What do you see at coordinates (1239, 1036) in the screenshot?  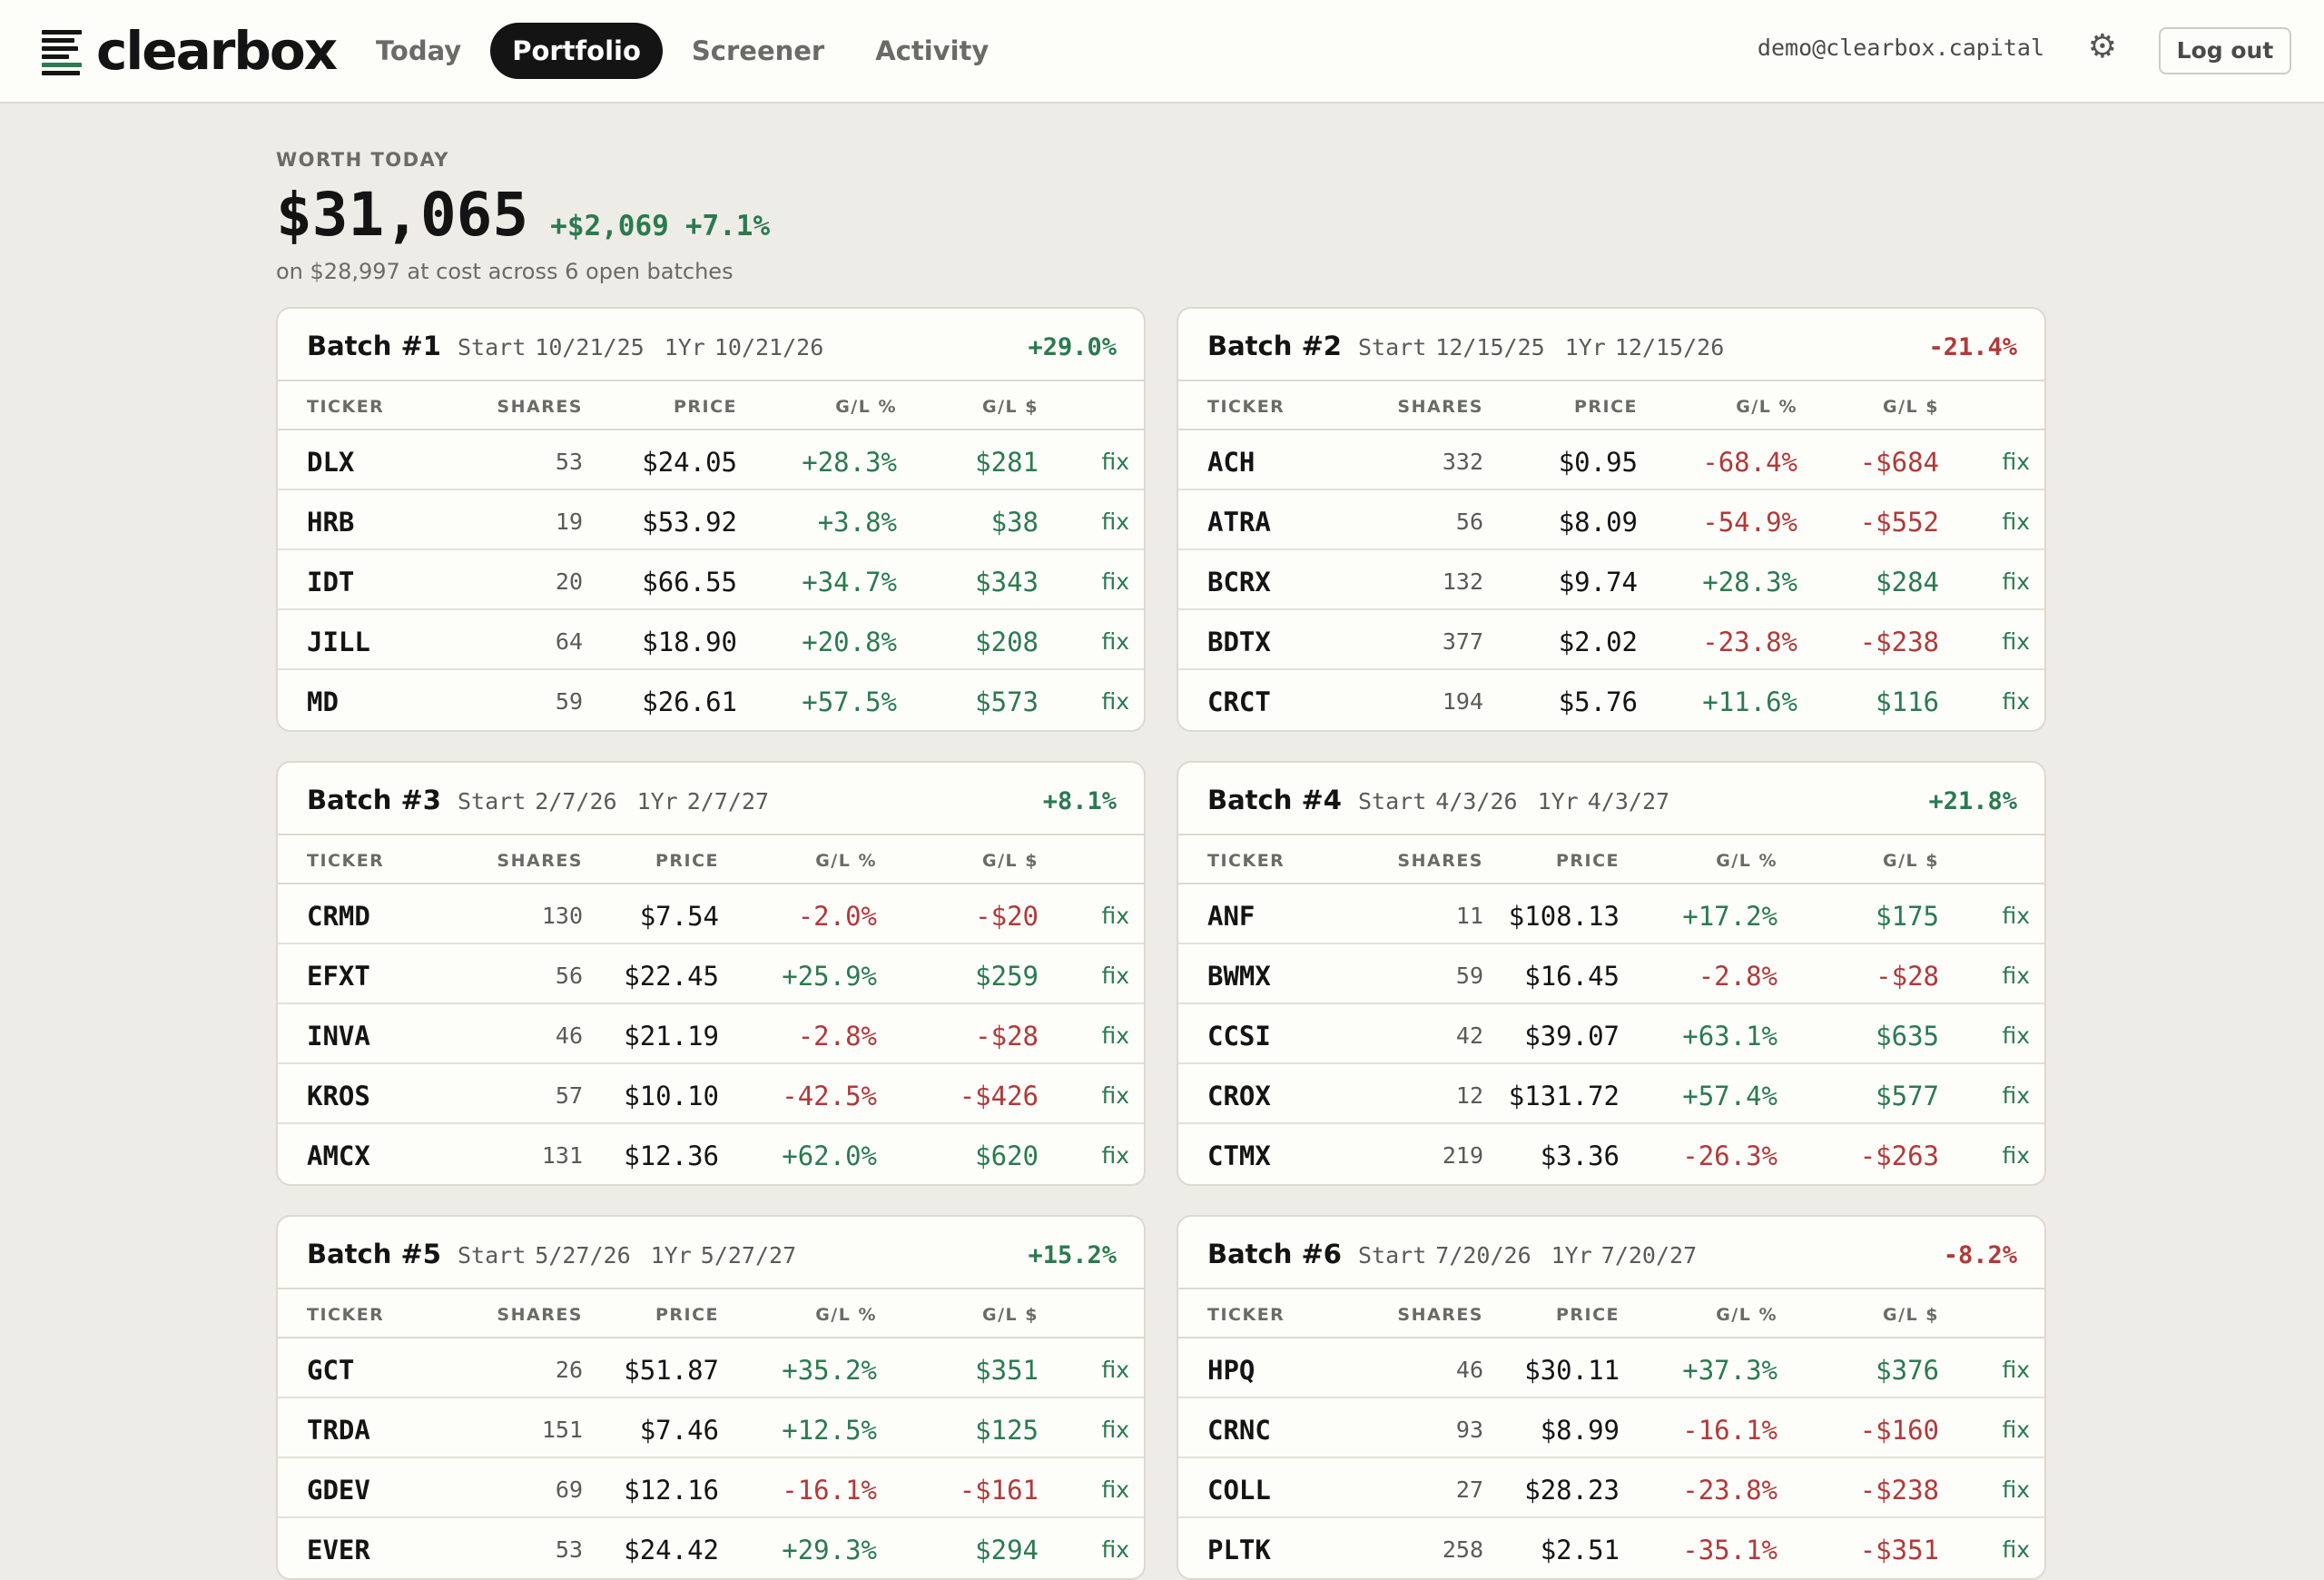 I see `ticker: CCSI` at bounding box center [1239, 1036].